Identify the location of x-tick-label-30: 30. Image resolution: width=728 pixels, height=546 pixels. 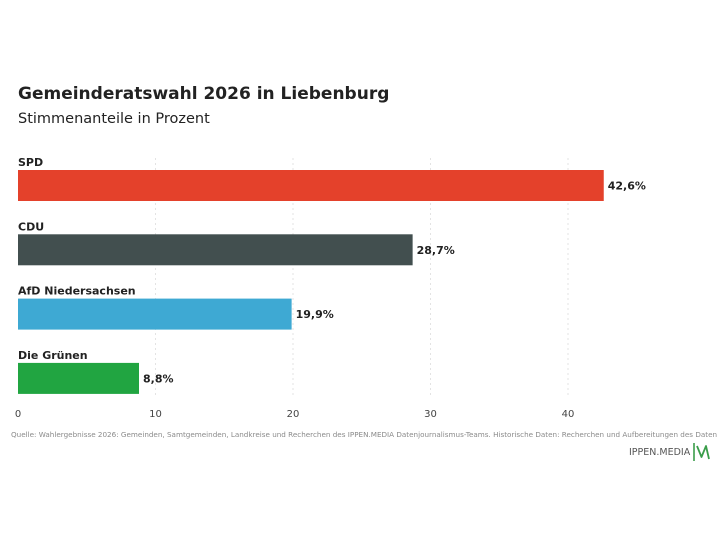
(430, 414).